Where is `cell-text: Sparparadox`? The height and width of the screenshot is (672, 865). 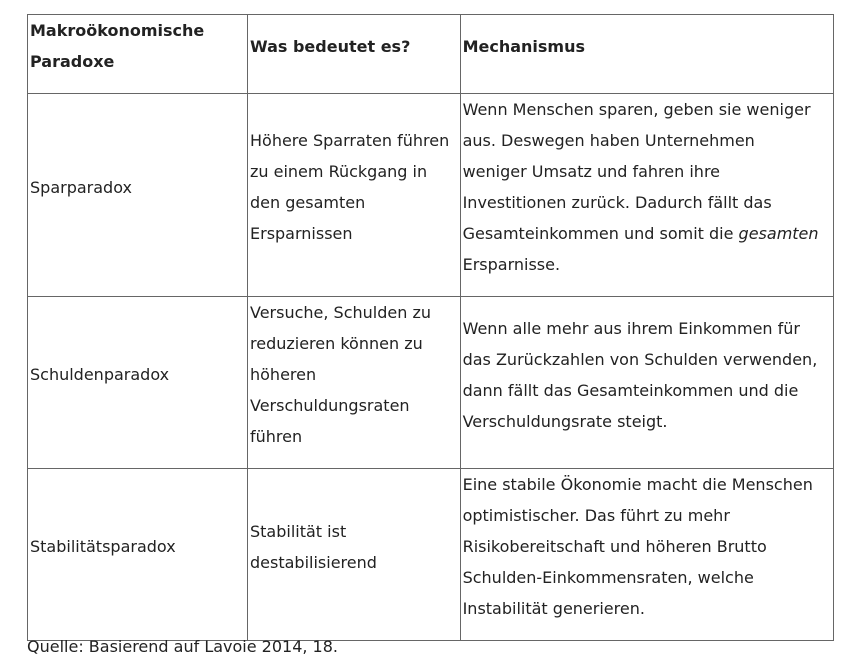 cell-text: Sparparadox is located at coordinates (81, 187).